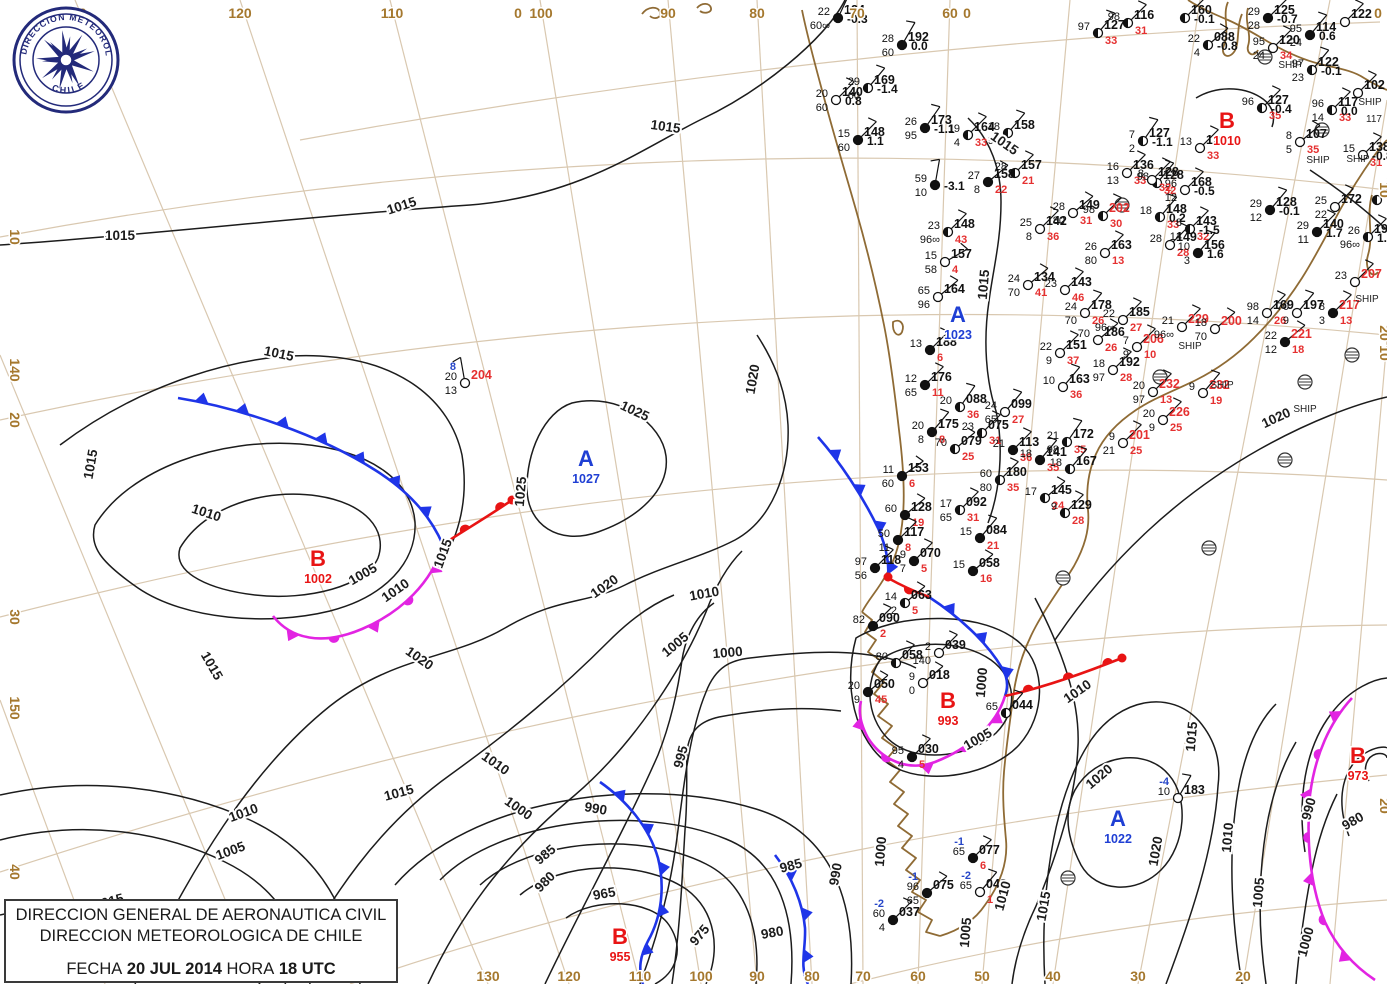 This screenshot has width=1387, height=984. I want to click on station-temperature: 29, so click(1254, 12).